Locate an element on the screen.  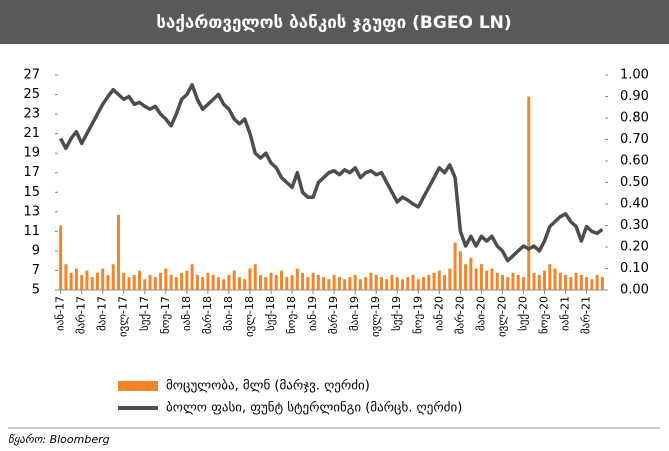
x-tick-label: ივლ-19 is located at coordinates (375, 316).